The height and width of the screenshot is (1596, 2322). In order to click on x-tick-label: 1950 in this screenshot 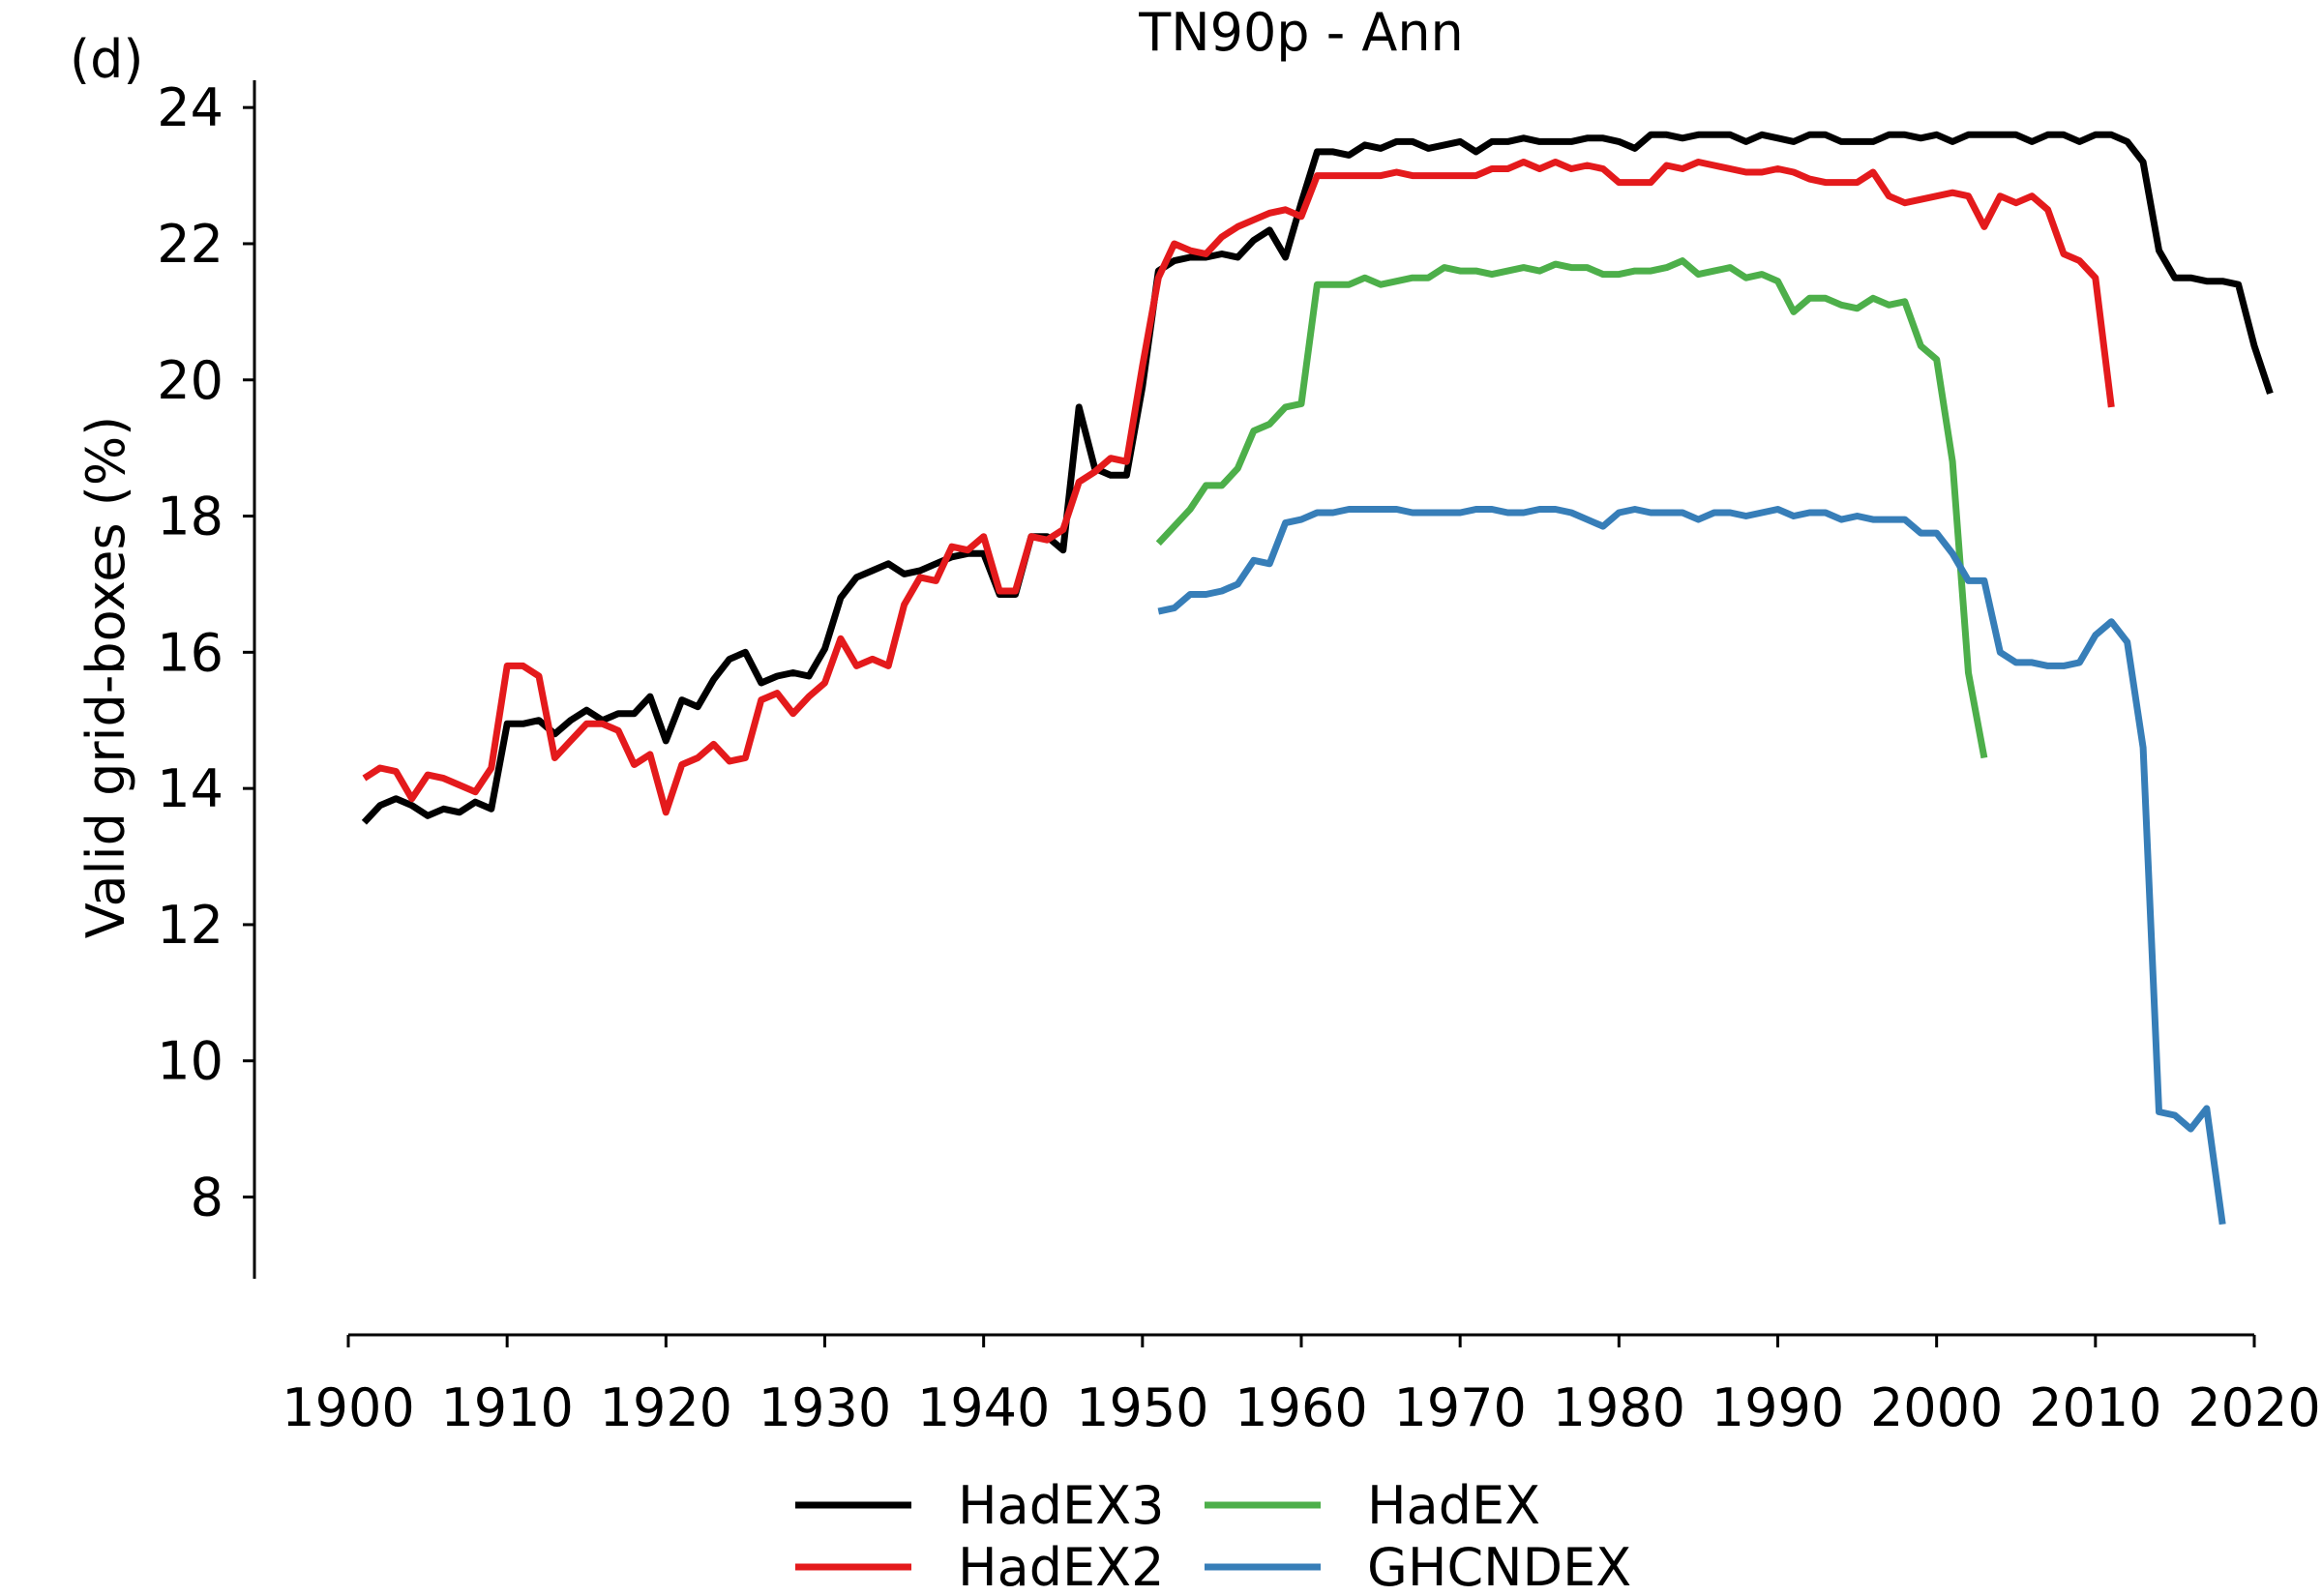, I will do `click(1142, 1407)`.